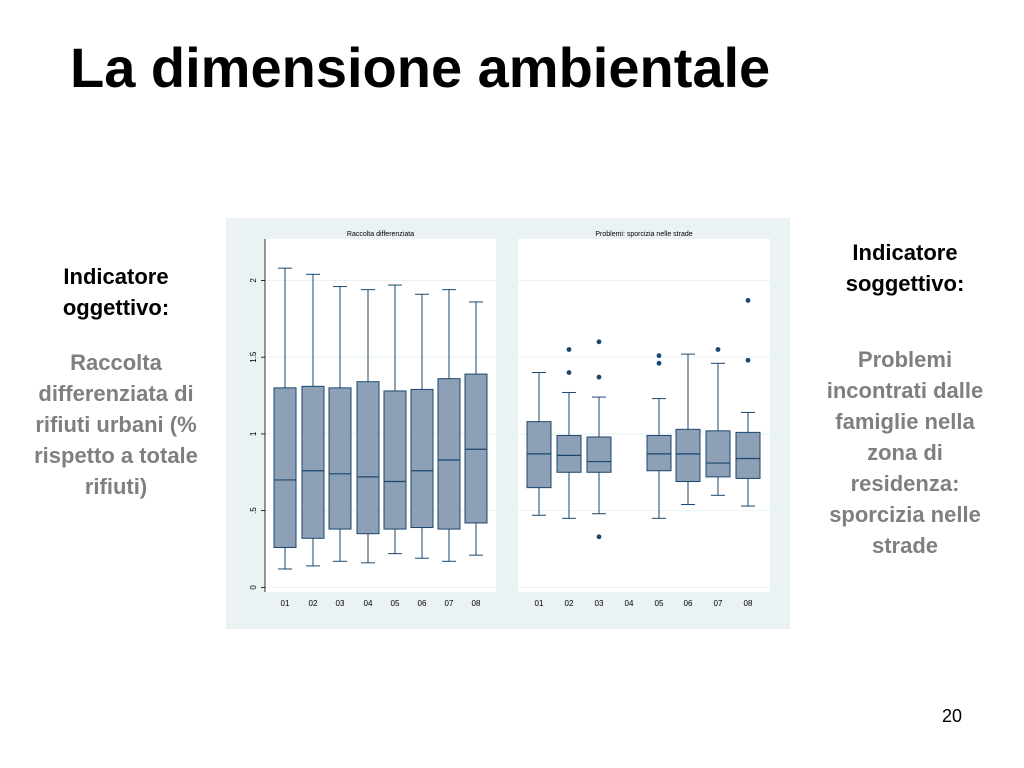 This screenshot has height=768, width=1024. I want to click on page-number: 20, so click(952, 716).